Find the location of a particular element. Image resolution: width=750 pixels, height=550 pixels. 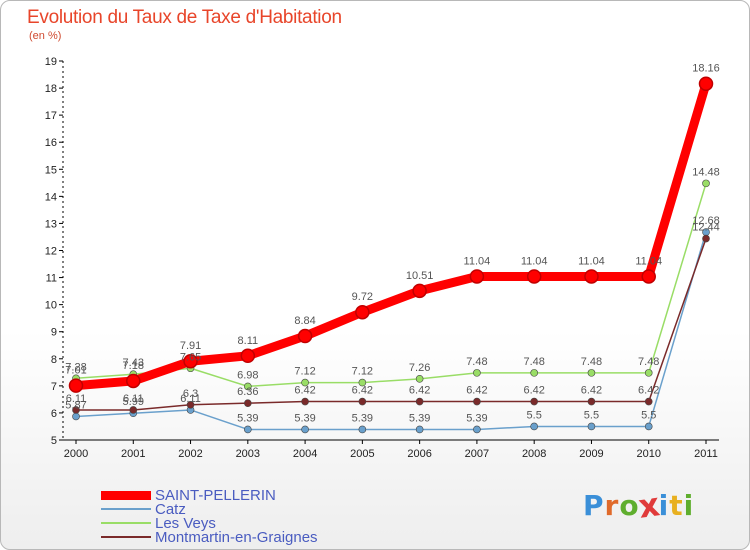

x-tick-label: 2011 is located at coordinates (706, 454).